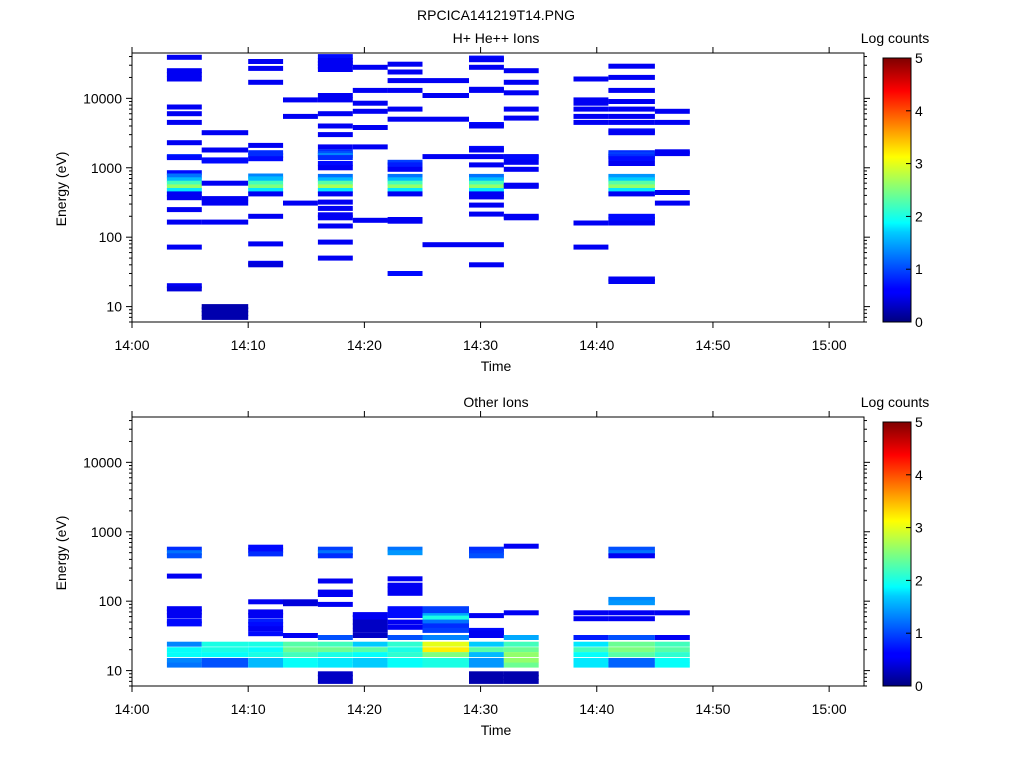 This screenshot has height=768, width=1024. What do you see at coordinates (919, 322) in the screenshot?
I see `colorbar-tick-label: 0` at bounding box center [919, 322].